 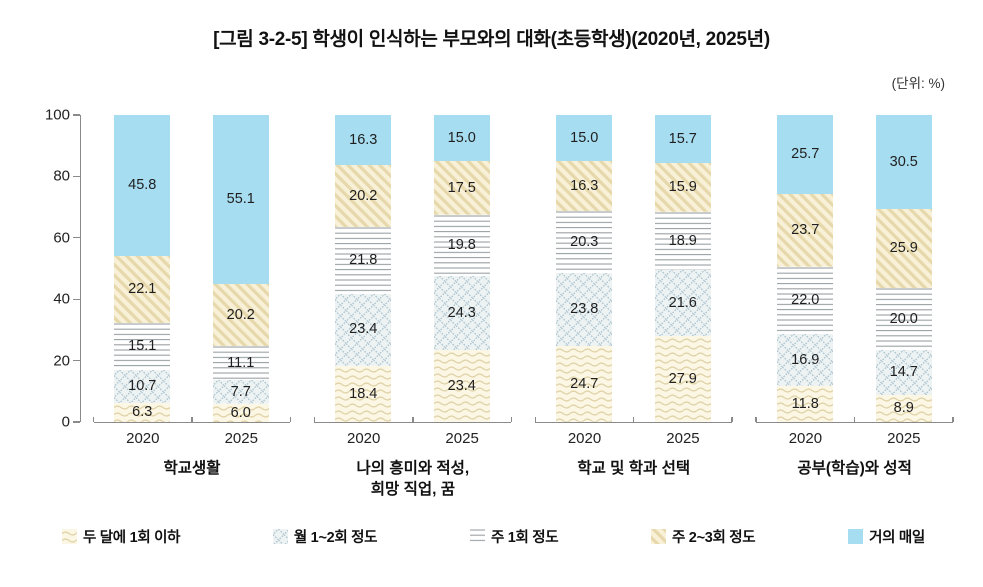 I want to click on stacked-bar-2025: 6.0 7.7 11.1 20.2 55.1, so click(x=240, y=268).